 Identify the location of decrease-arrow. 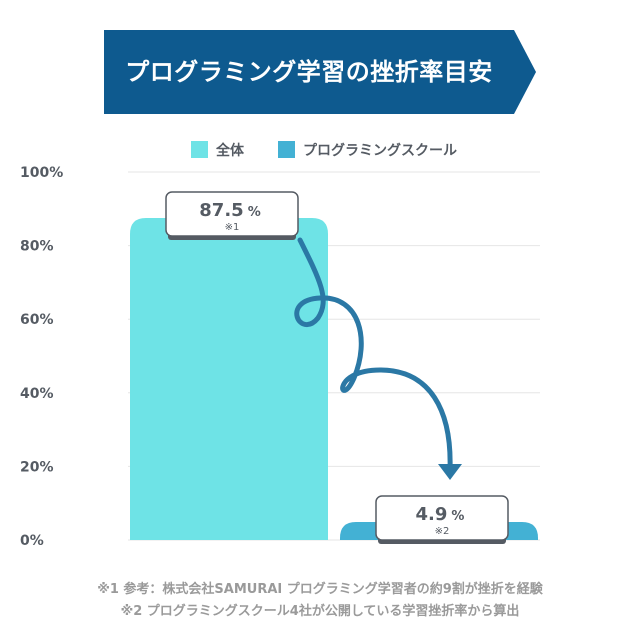
(373, 355).